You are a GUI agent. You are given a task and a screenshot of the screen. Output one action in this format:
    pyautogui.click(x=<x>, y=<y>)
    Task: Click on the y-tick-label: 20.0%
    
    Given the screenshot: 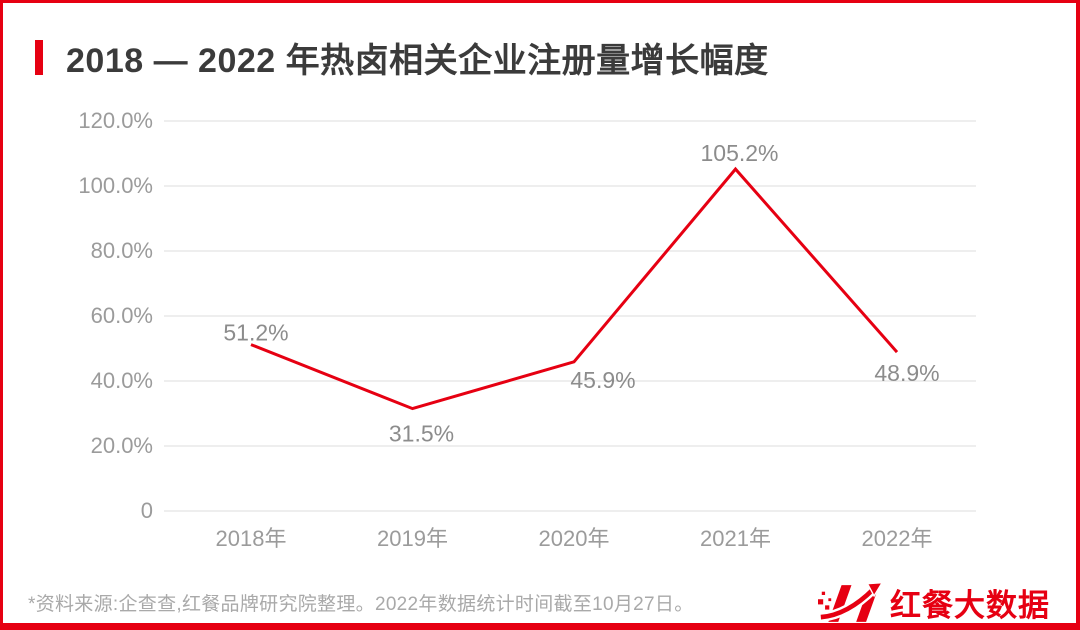 What is the action you would take?
    pyautogui.click(x=122, y=445)
    